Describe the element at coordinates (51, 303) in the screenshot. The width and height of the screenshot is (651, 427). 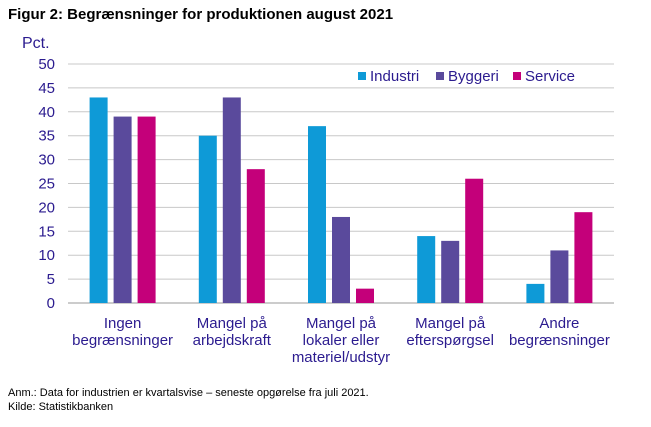
I see `y-tick-label: 0` at that location.